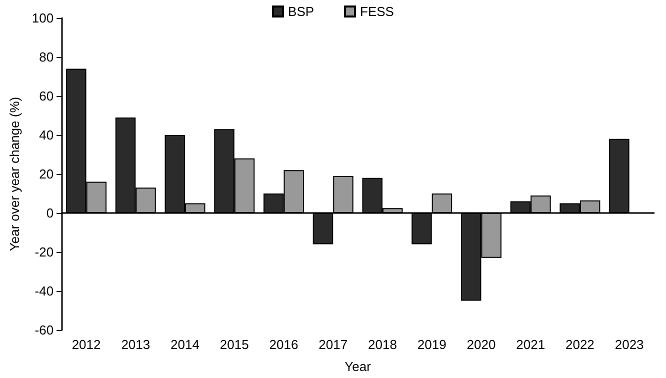 The image size is (666, 378). I want to click on x-tick-label: 2017, so click(333, 344).